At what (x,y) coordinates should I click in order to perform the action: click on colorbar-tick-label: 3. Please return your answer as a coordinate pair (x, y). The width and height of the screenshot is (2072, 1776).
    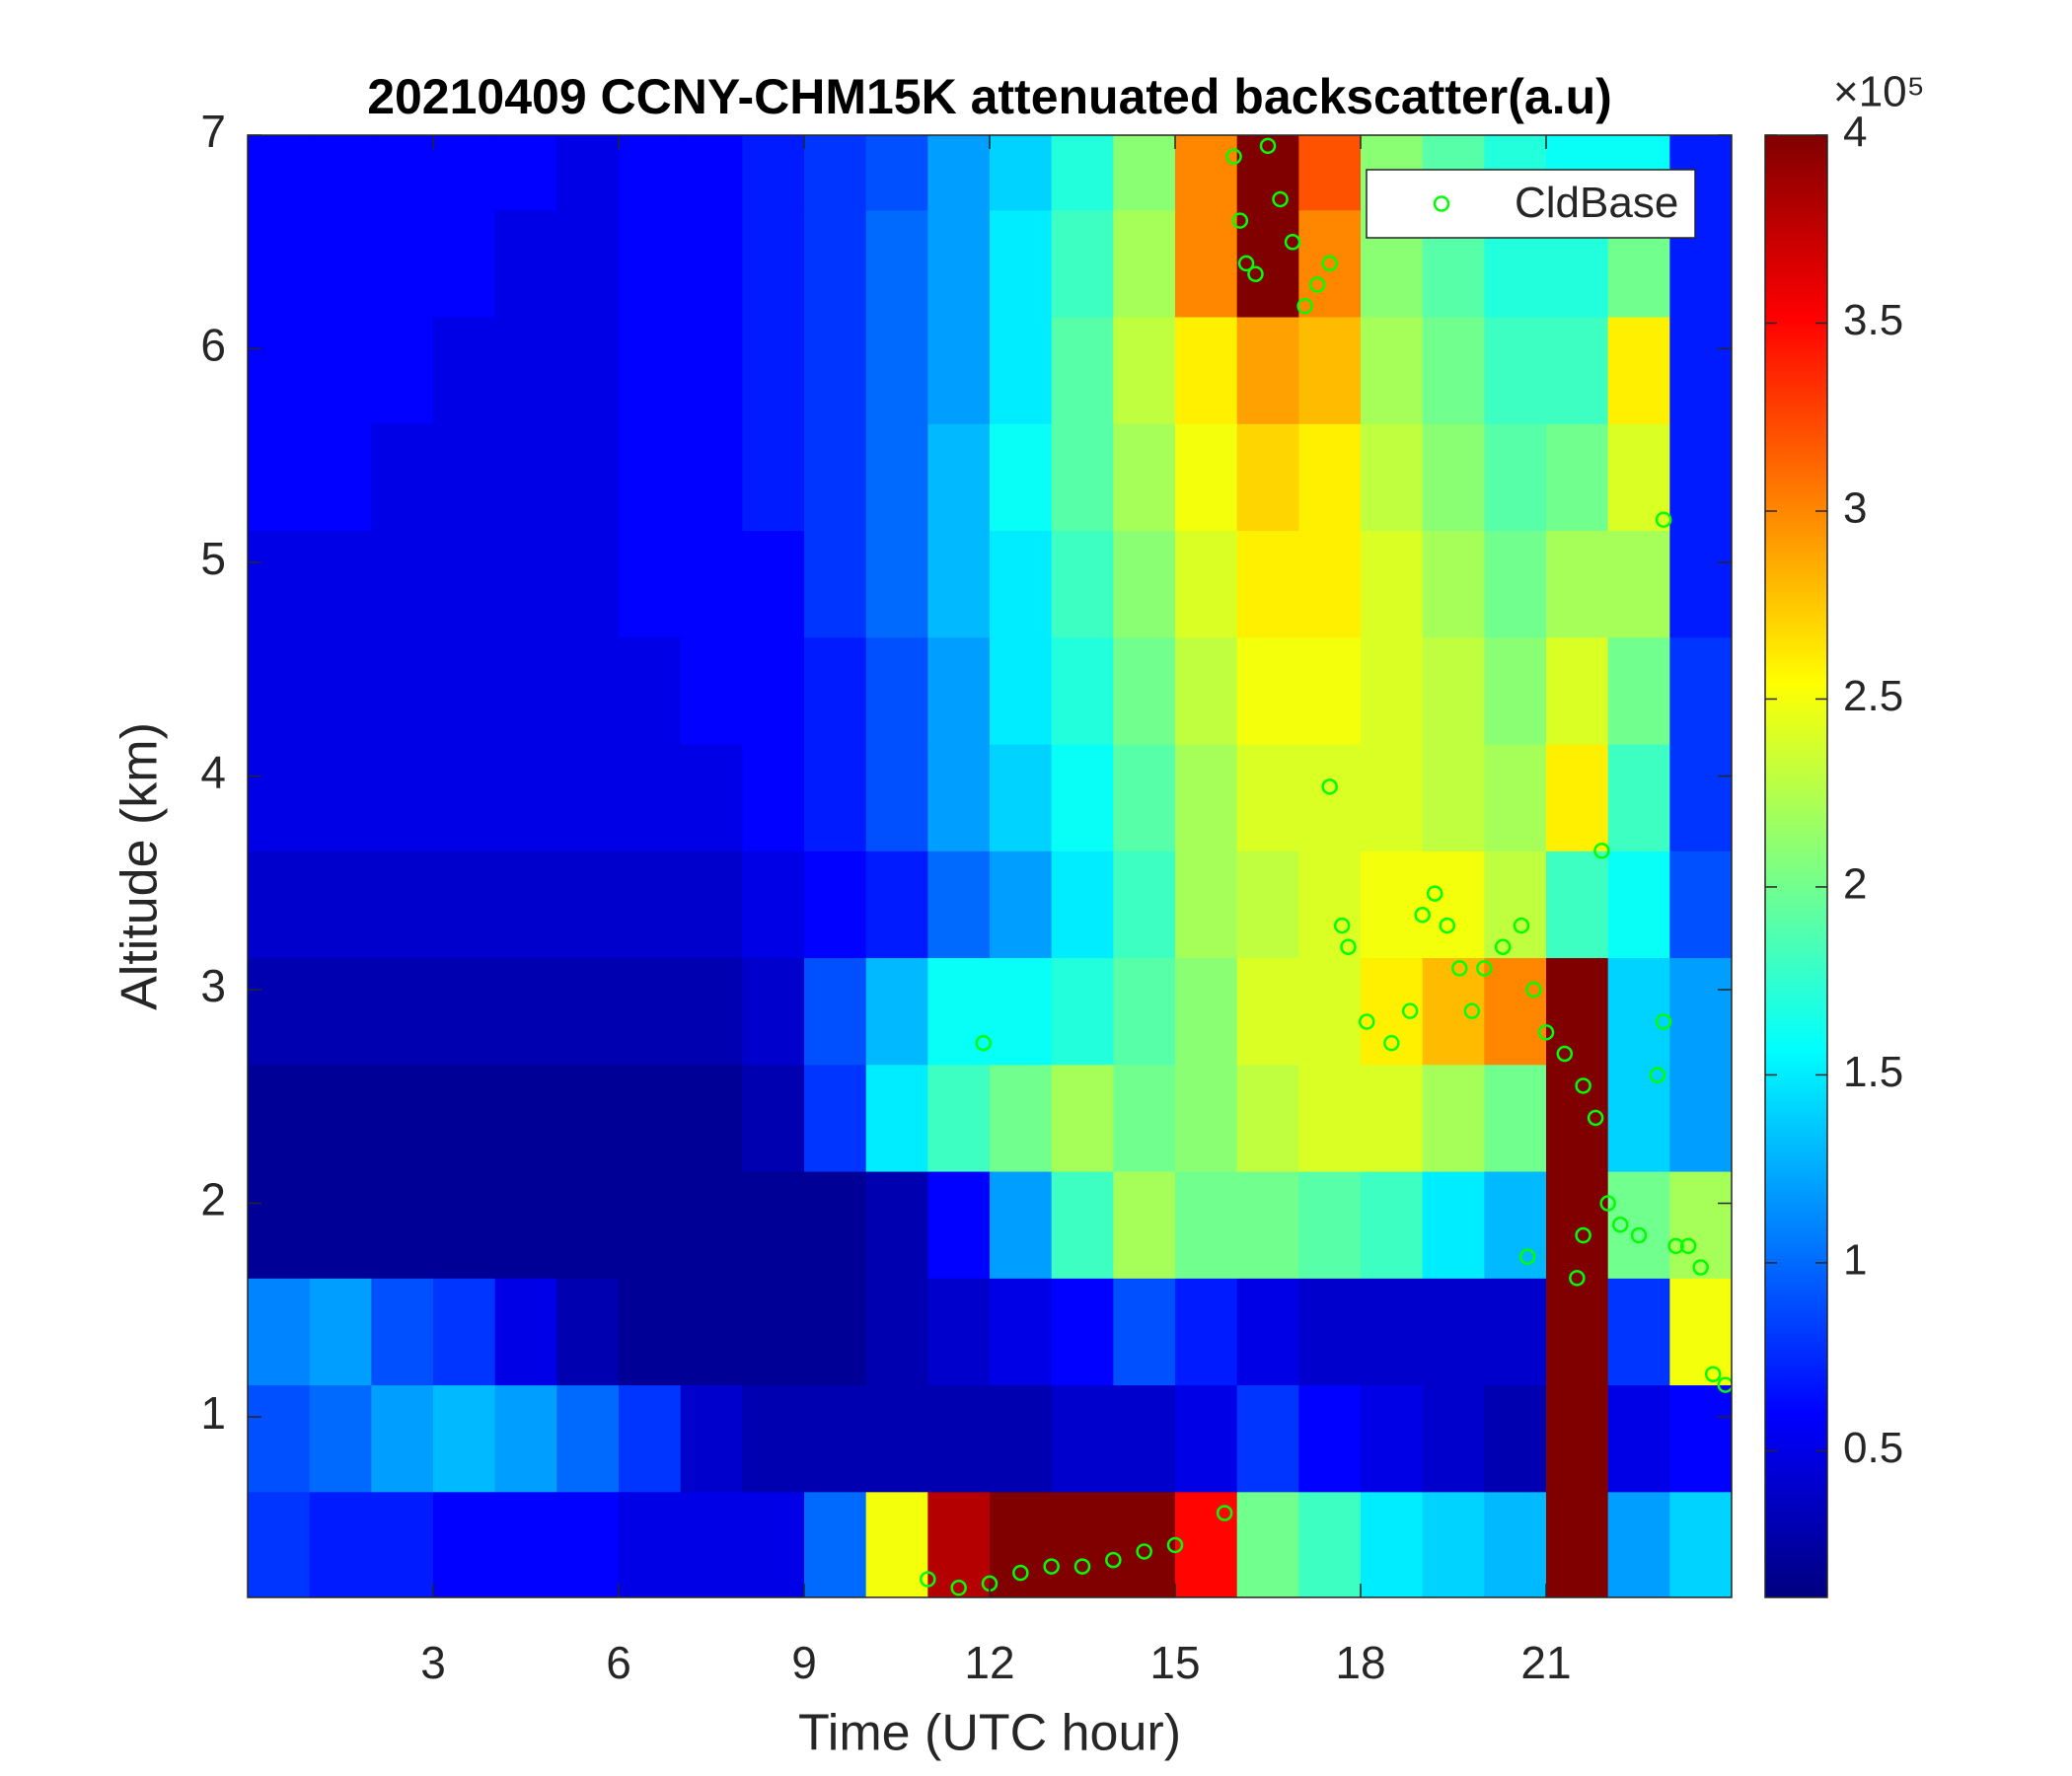
    Looking at the image, I should click on (1855, 509).